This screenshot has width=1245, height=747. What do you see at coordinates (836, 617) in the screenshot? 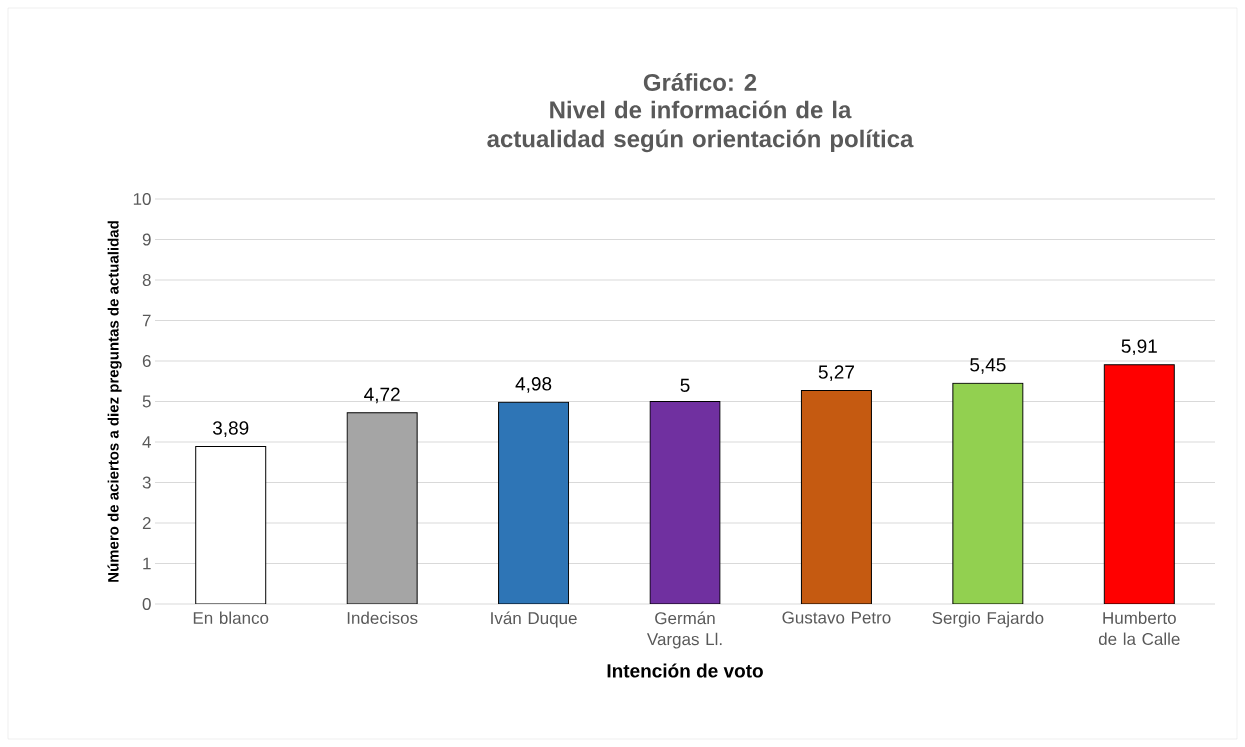
I see `x-tick-label: Gustavo Petro` at bounding box center [836, 617].